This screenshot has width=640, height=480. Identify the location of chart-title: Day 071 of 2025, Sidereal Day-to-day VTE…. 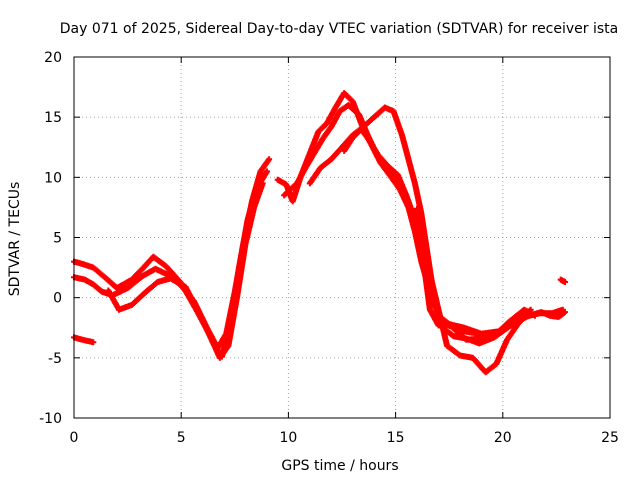
(339, 29).